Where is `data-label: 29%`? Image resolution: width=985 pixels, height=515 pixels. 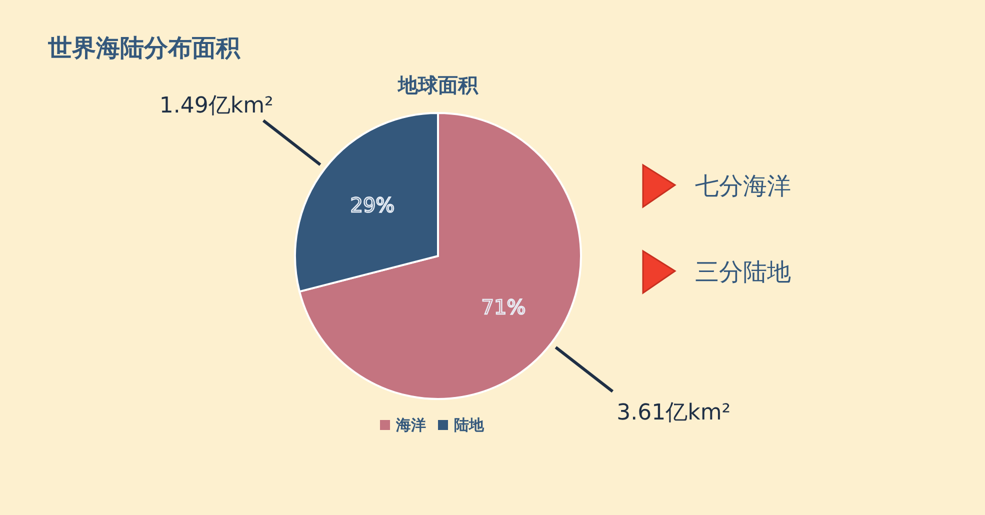 data-label: 29% is located at coordinates (372, 205).